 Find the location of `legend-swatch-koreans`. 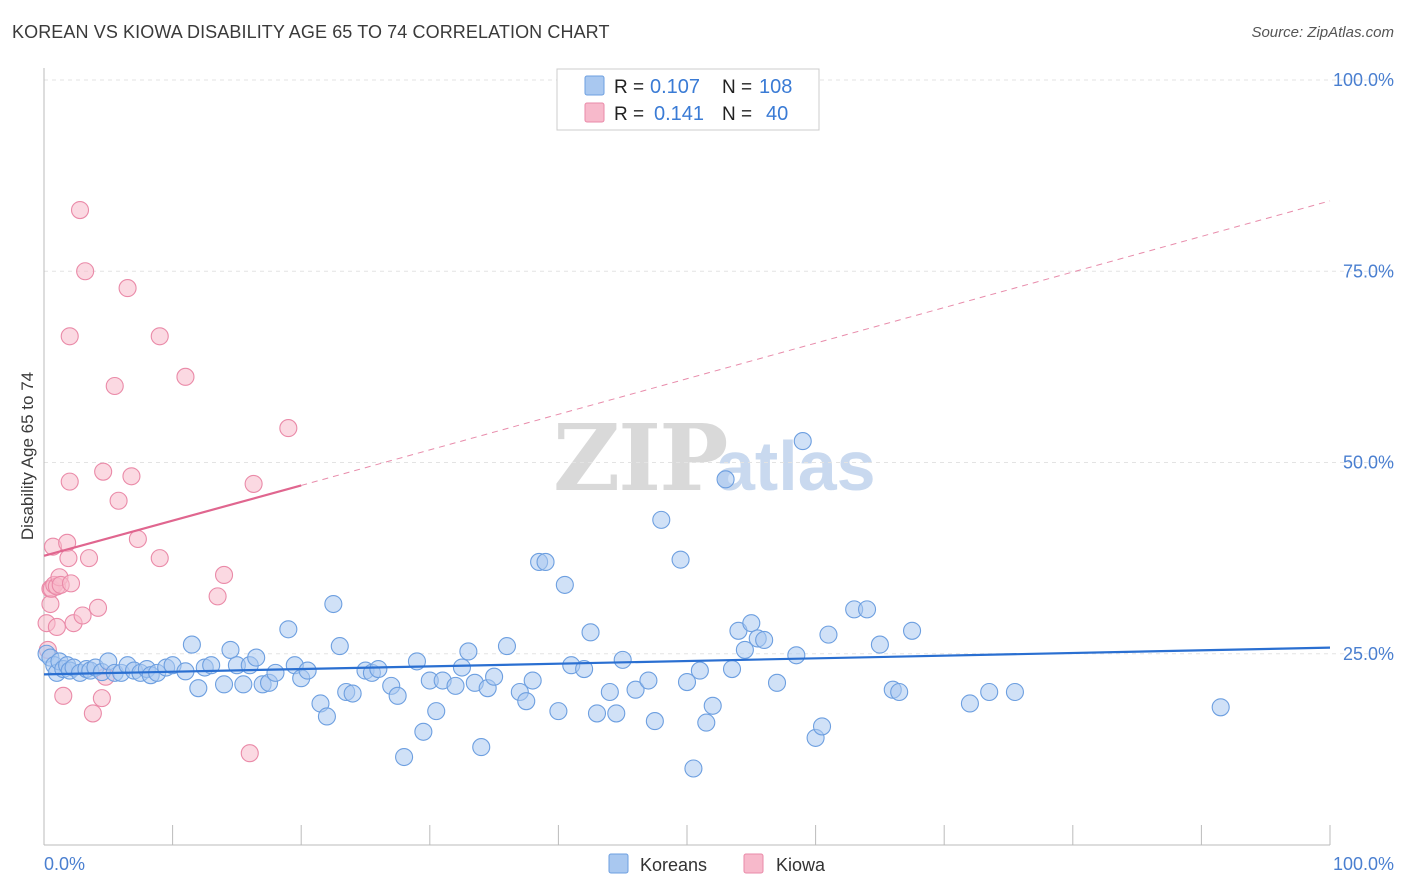

legend-swatch-koreans is located at coordinates (594, 85).